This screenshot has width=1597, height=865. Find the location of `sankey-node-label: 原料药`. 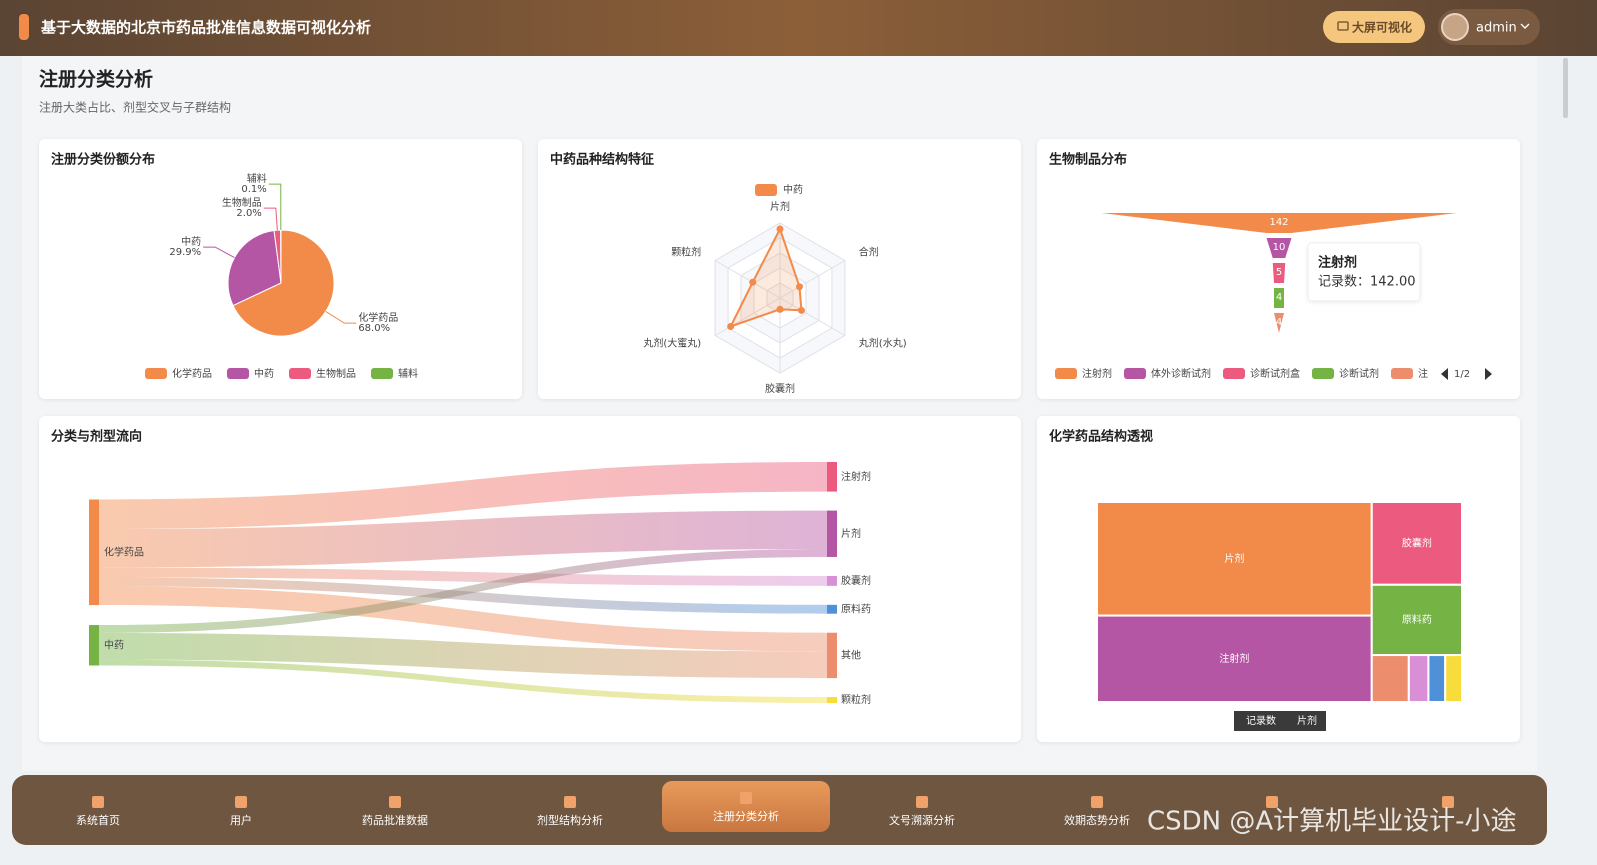

sankey-node-label: 原料药 is located at coordinates (856, 608).